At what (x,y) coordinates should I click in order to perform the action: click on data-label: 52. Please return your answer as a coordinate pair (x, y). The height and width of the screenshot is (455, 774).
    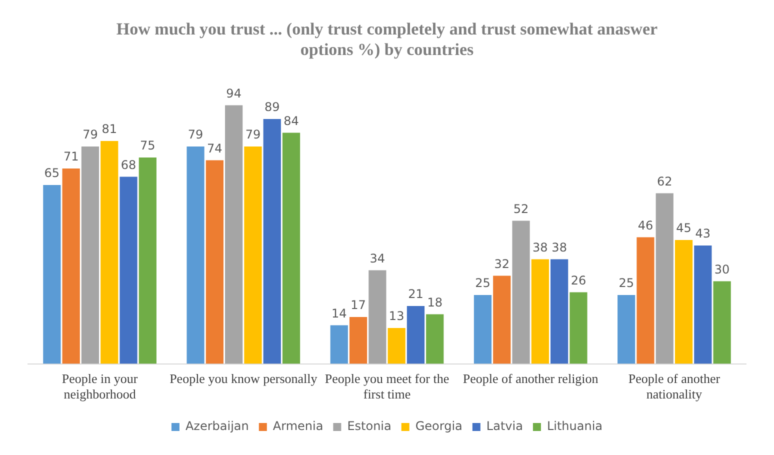
    Looking at the image, I should click on (521, 209).